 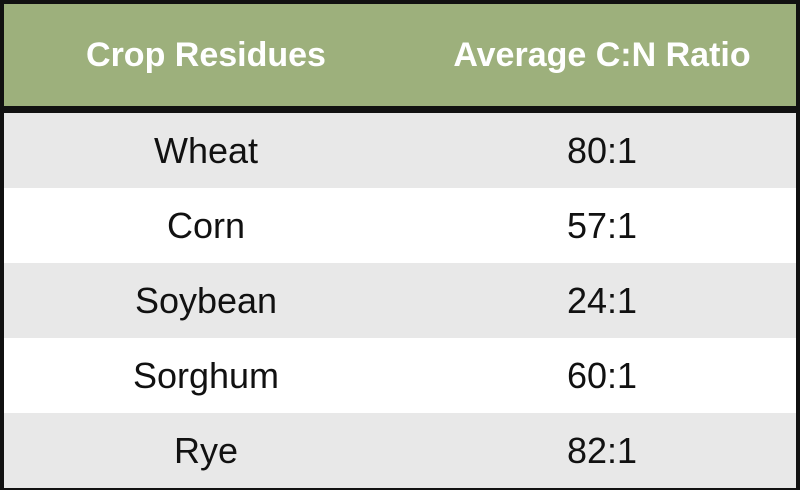 What do you see at coordinates (206, 450) in the screenshot?
I see `crop-cell: Rye` at bounding box center [206, 450].